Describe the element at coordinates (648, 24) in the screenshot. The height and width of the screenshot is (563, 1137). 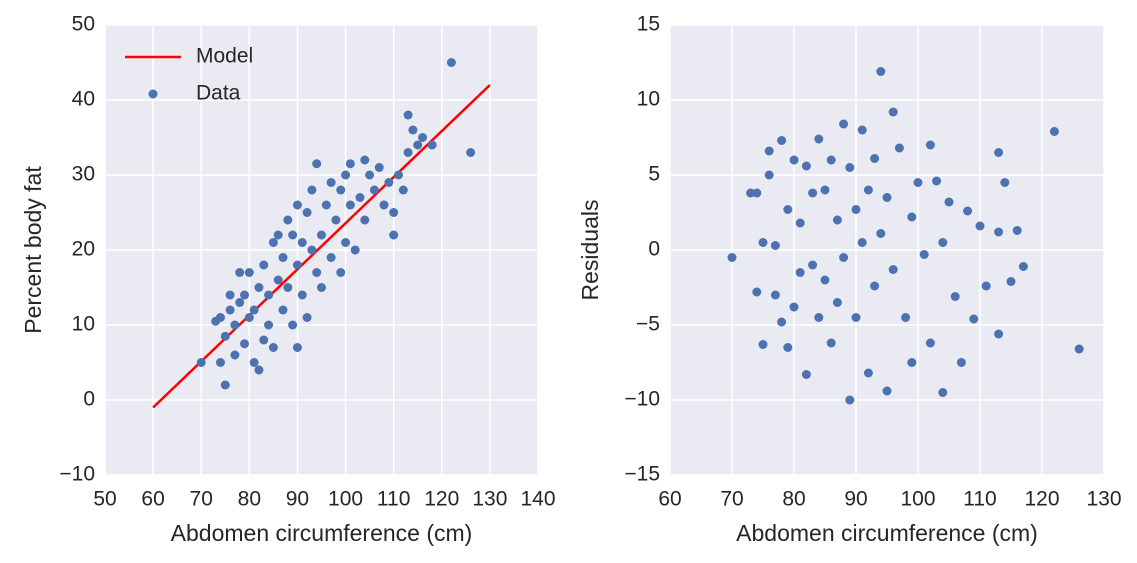
I see `y-tick-label: 15` at that location.